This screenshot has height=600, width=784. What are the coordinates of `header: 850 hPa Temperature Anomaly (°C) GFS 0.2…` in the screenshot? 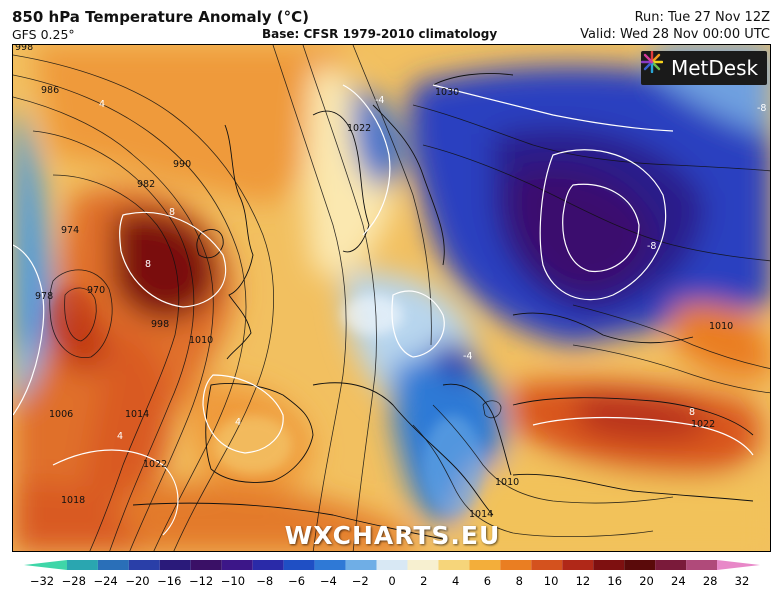 It's located at (392, 22).